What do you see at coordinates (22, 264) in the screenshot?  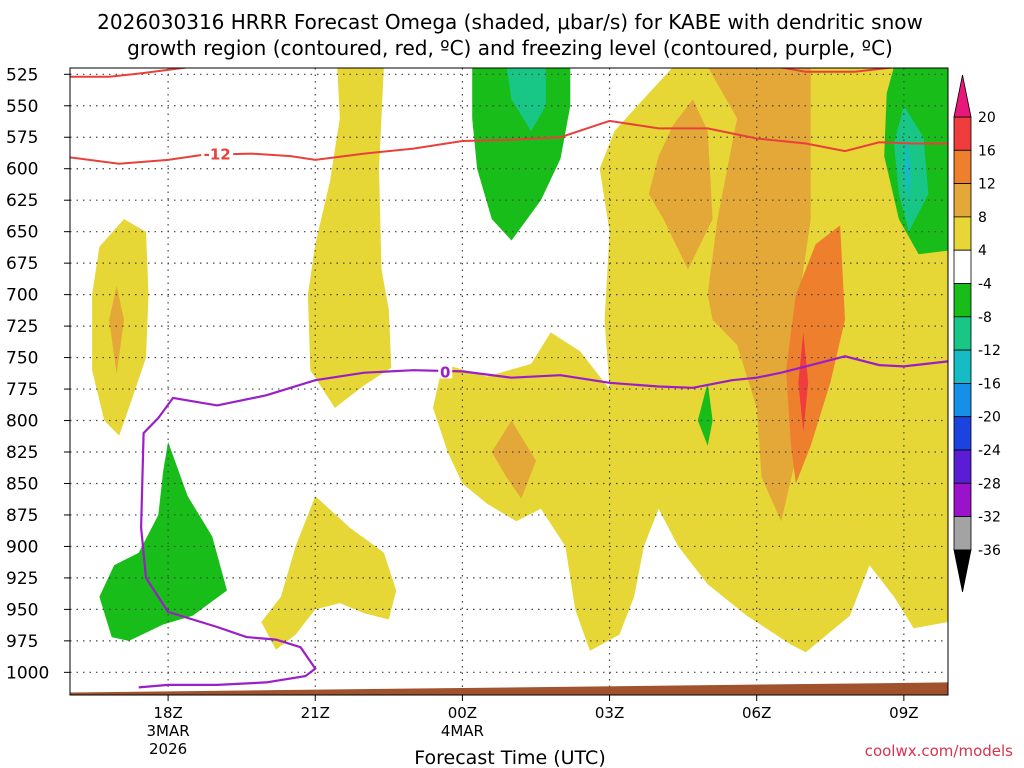 I see `y-tick-label-675: 675` at bounding box center [22, 264].